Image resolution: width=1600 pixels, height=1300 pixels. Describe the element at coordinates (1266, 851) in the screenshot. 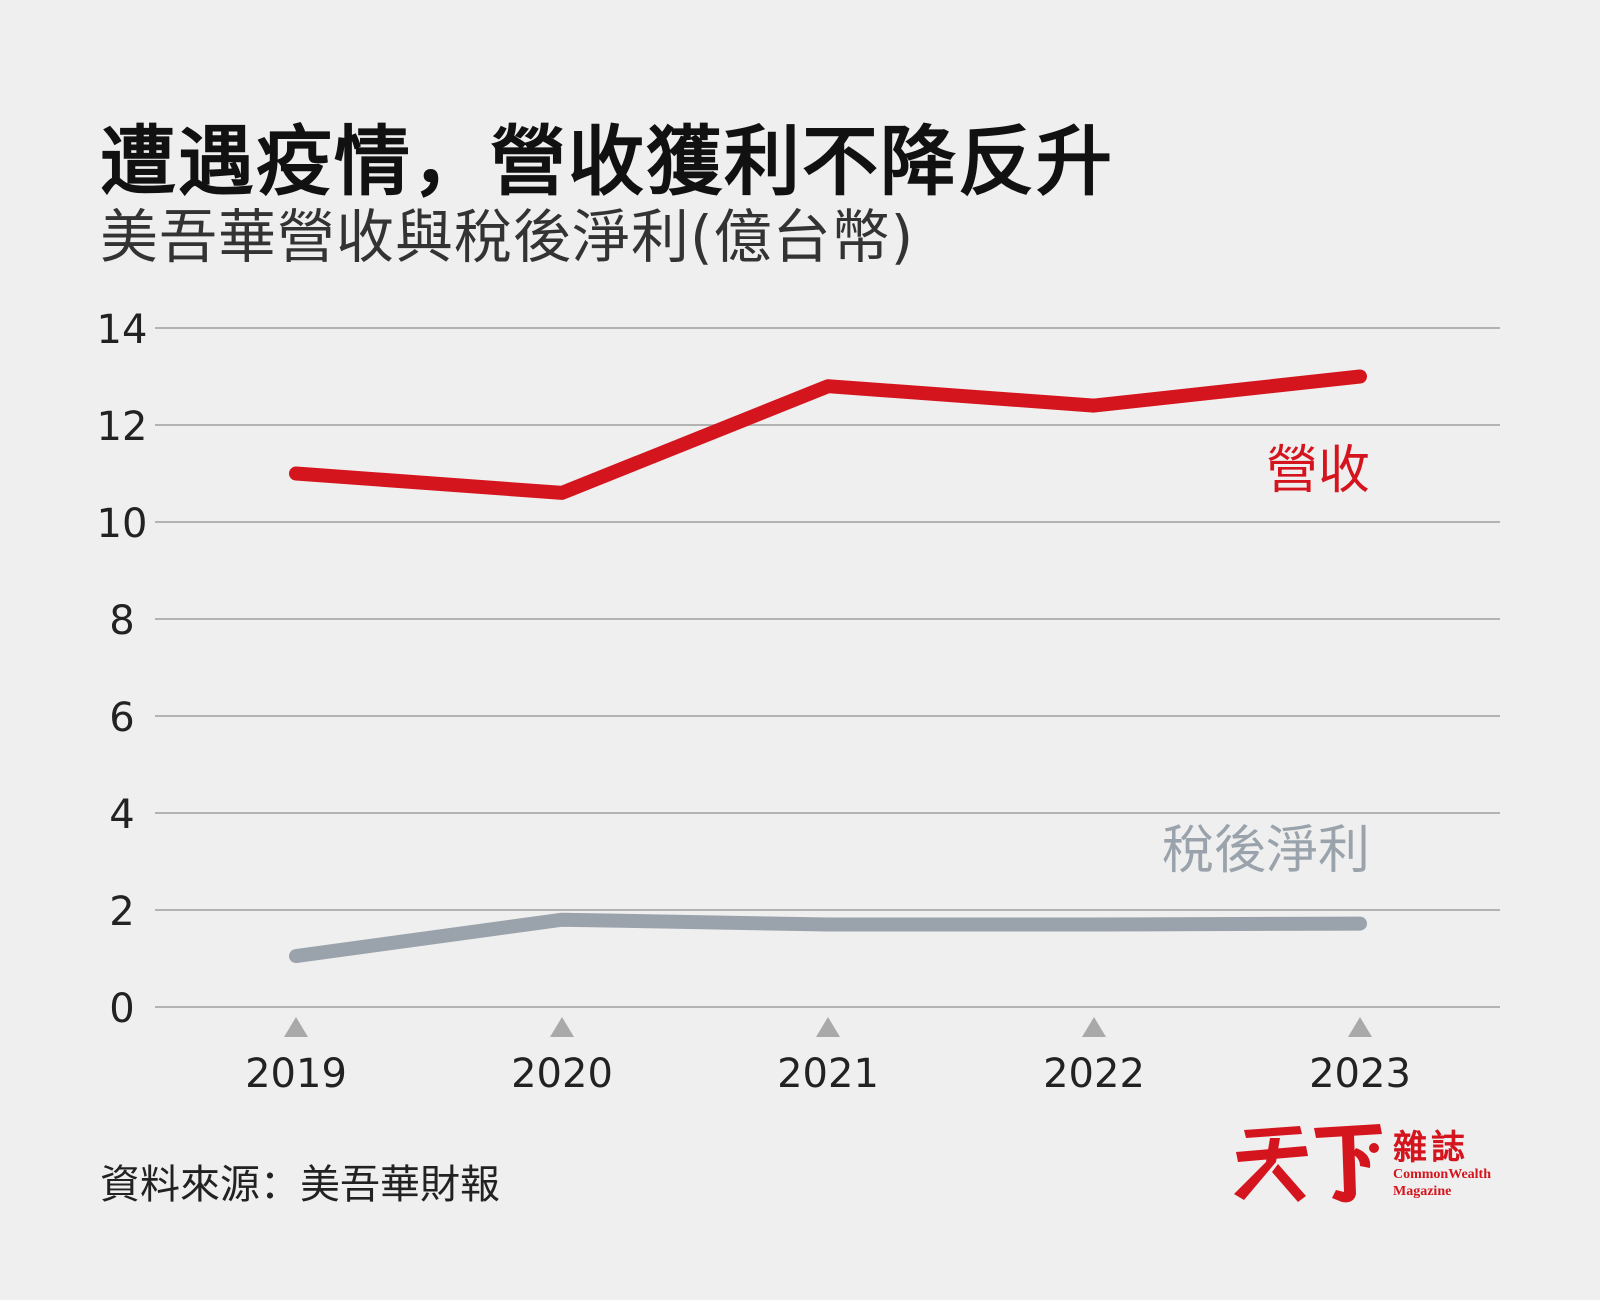

I see `series-label: 稅後淨利` at that location.